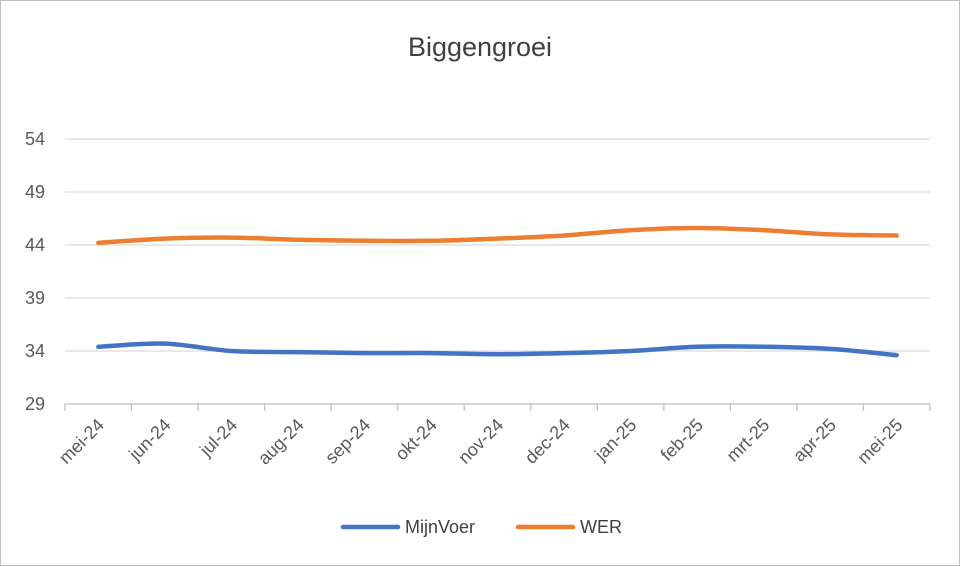 This screenshot has height=566, width=960. What do you see at coordinates (347, 441) in the screenshot?
I see `x-tick-label: sep-24` at bounding box center [347, 441].